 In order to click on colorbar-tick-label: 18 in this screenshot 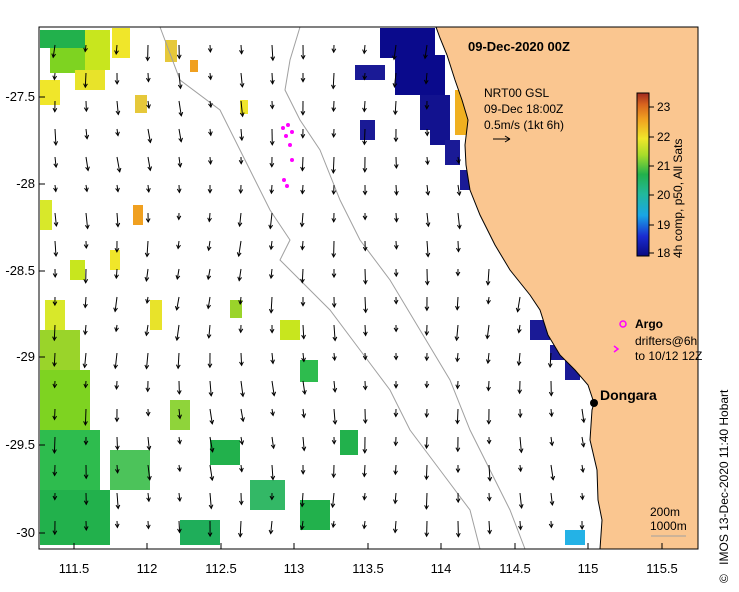, I will do `click(664, 253)`.